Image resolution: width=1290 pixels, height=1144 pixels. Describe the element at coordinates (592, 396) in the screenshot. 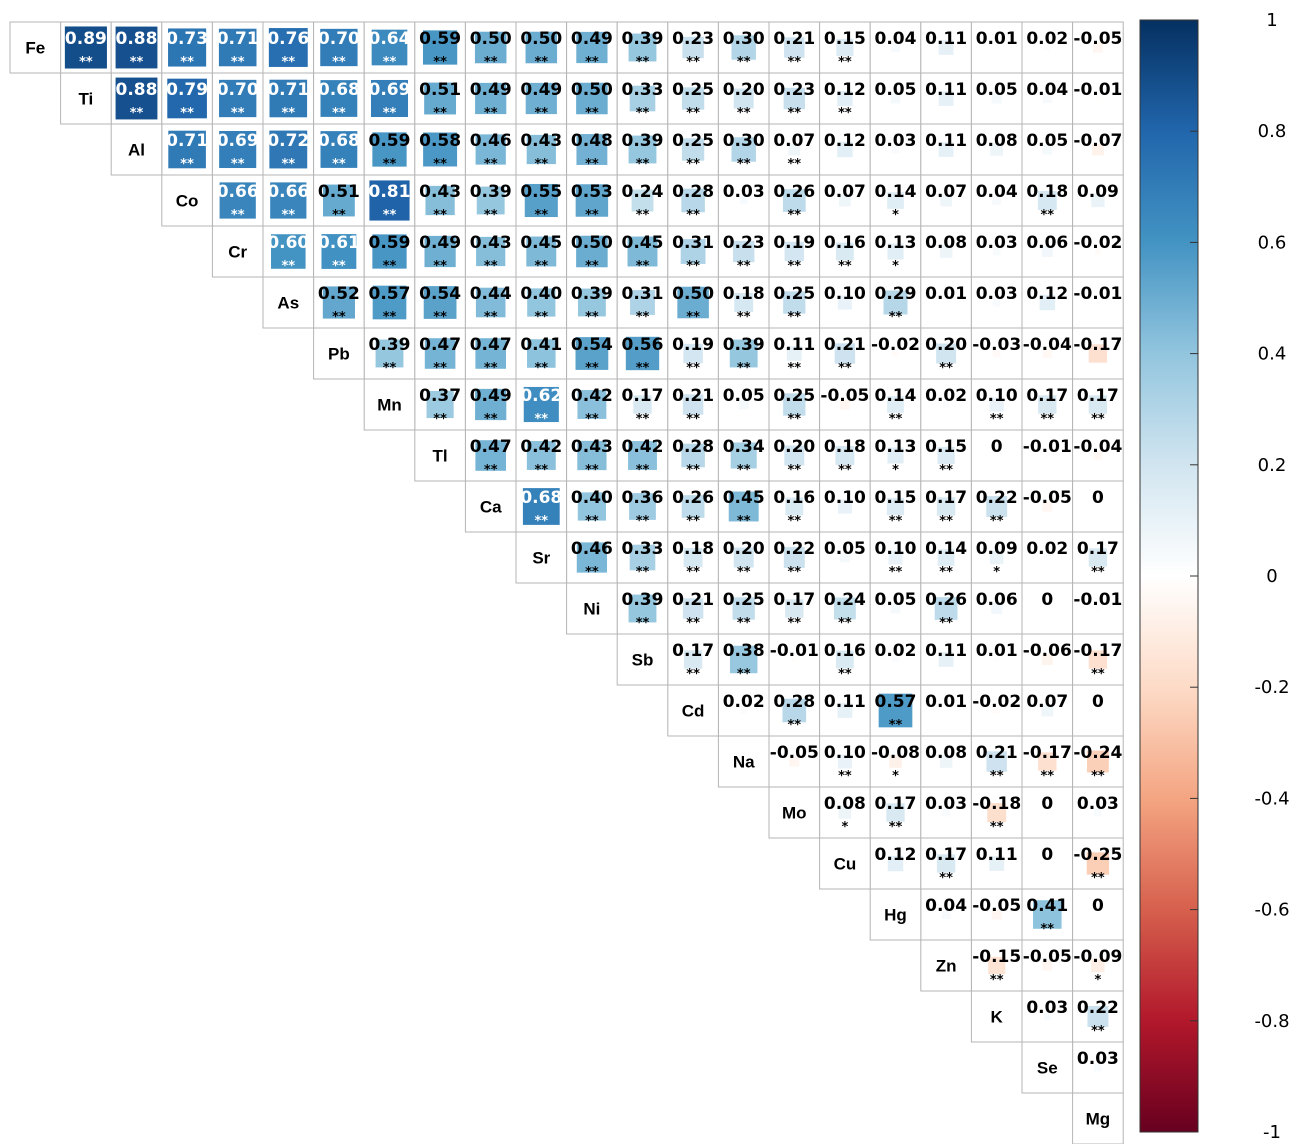

I see `cell-value: 0.42` at that location.